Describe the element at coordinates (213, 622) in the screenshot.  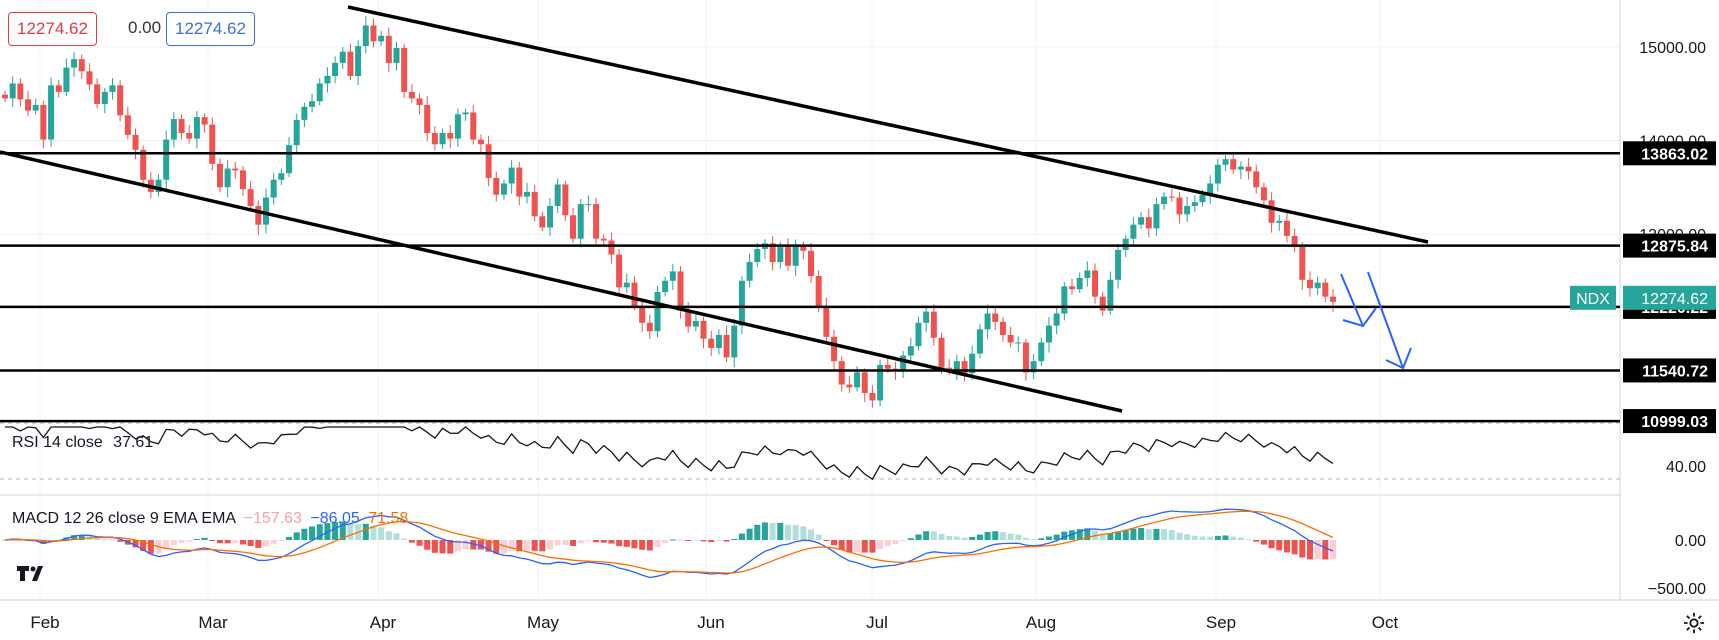
I see `month-label: Mar` at that location.